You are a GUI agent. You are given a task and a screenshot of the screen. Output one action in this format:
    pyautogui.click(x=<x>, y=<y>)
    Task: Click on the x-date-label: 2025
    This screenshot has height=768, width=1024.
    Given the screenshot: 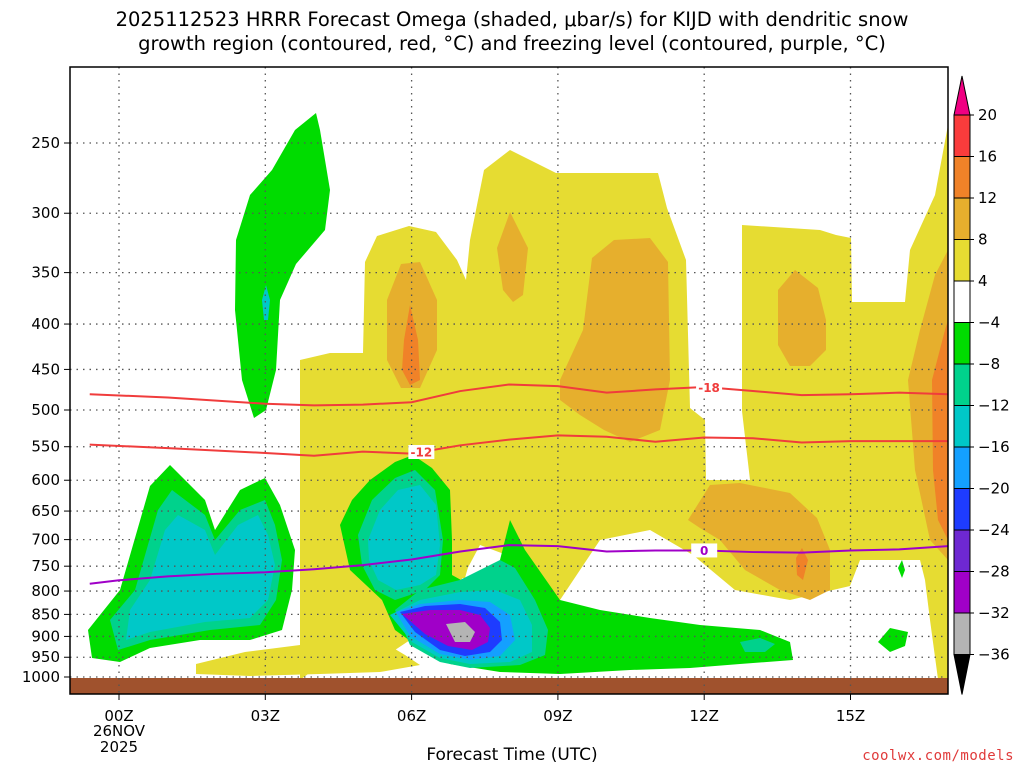 What is the action you would take?
    pyautogui.click(x=119, y=747)
    